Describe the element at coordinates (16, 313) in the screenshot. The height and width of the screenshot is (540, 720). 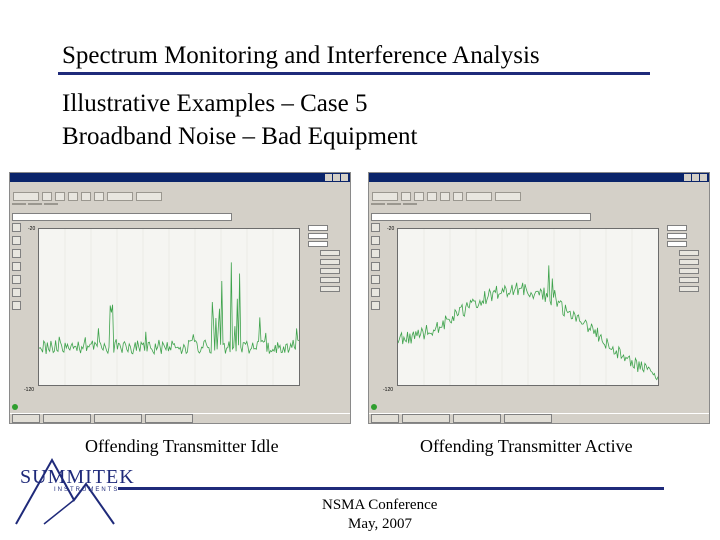
I see `left-toolbar` at that location.